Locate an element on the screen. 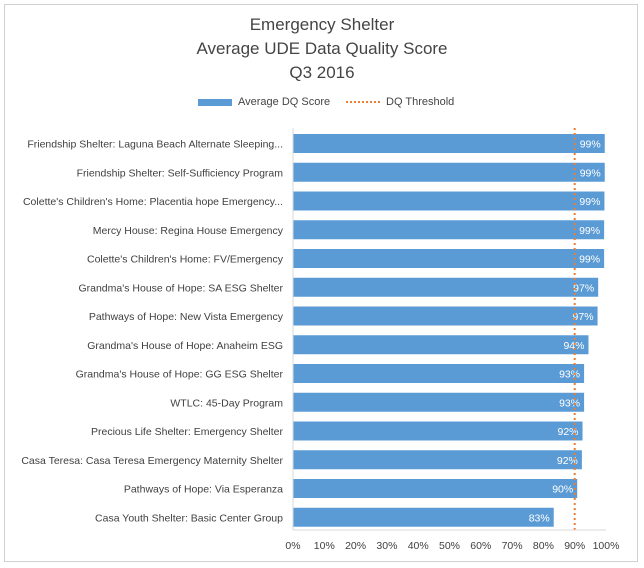 Image resolution: width=644 pixels, height=568 pixels. x-tick-label: 50% is located at coordinates (449, 546).